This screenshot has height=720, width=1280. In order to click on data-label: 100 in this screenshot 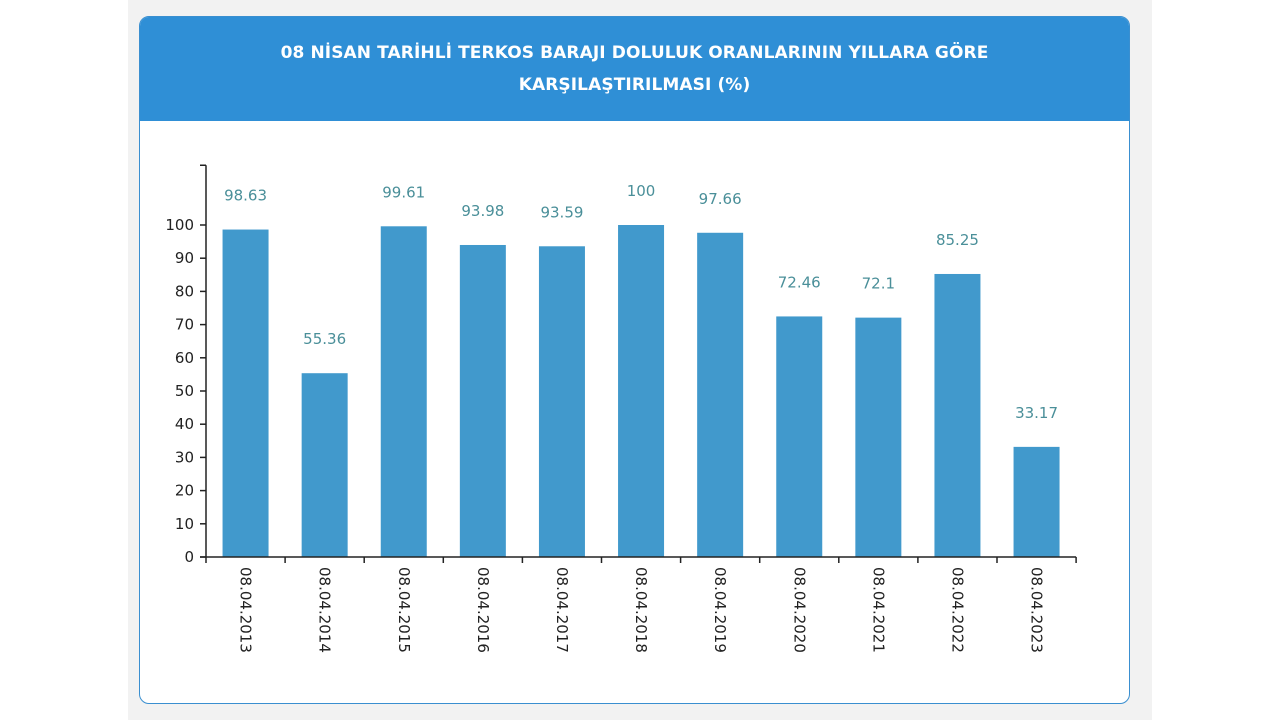, I will do `click(641, 191)`.